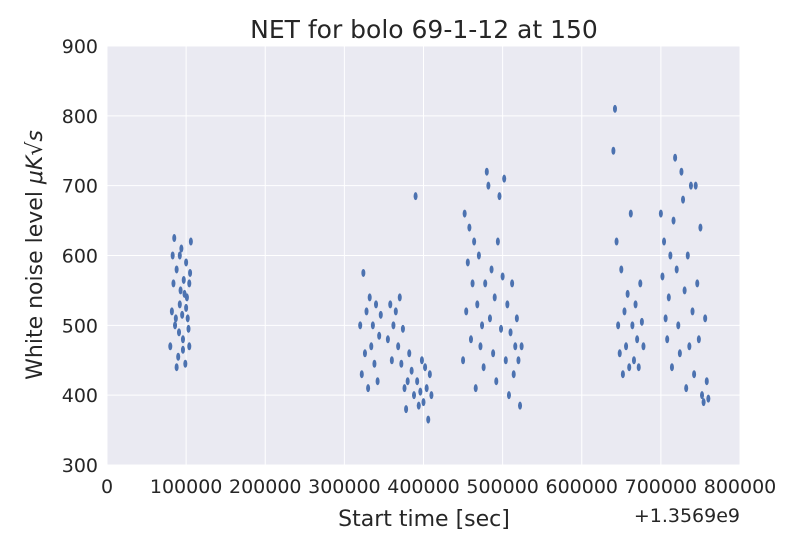 This screenshot has height=550, width=800. What do you see at coordinates (423, 487) in the screenshot?
I see `x-tick-label: 400000` at bounding box center [423, 487].